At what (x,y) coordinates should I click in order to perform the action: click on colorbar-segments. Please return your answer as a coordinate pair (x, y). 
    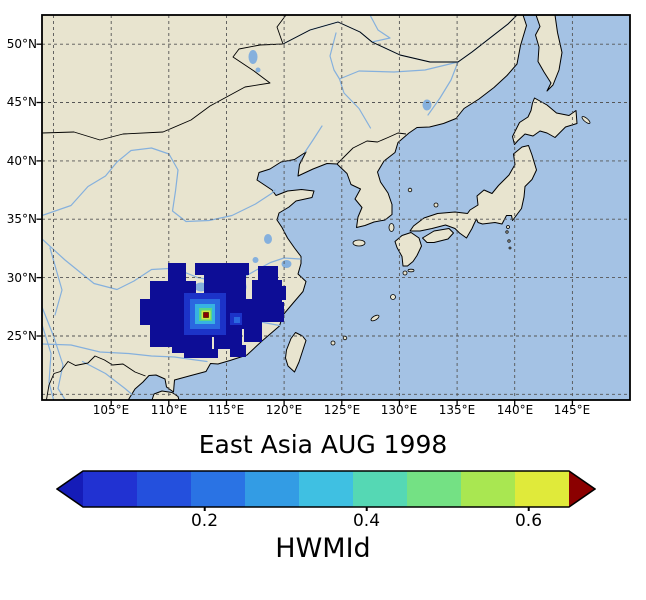
    Looking at the image, I should click on (326, 489).